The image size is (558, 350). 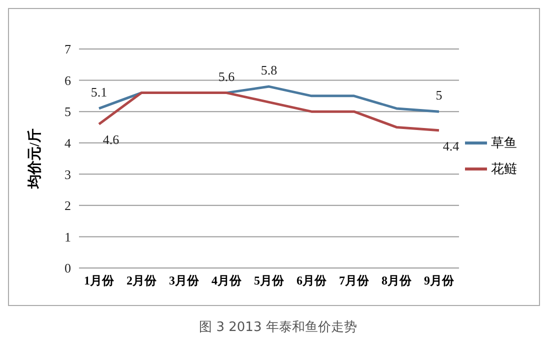 I want to click on y-axis-title: 均价元/斤, so click(x=34, y=159).